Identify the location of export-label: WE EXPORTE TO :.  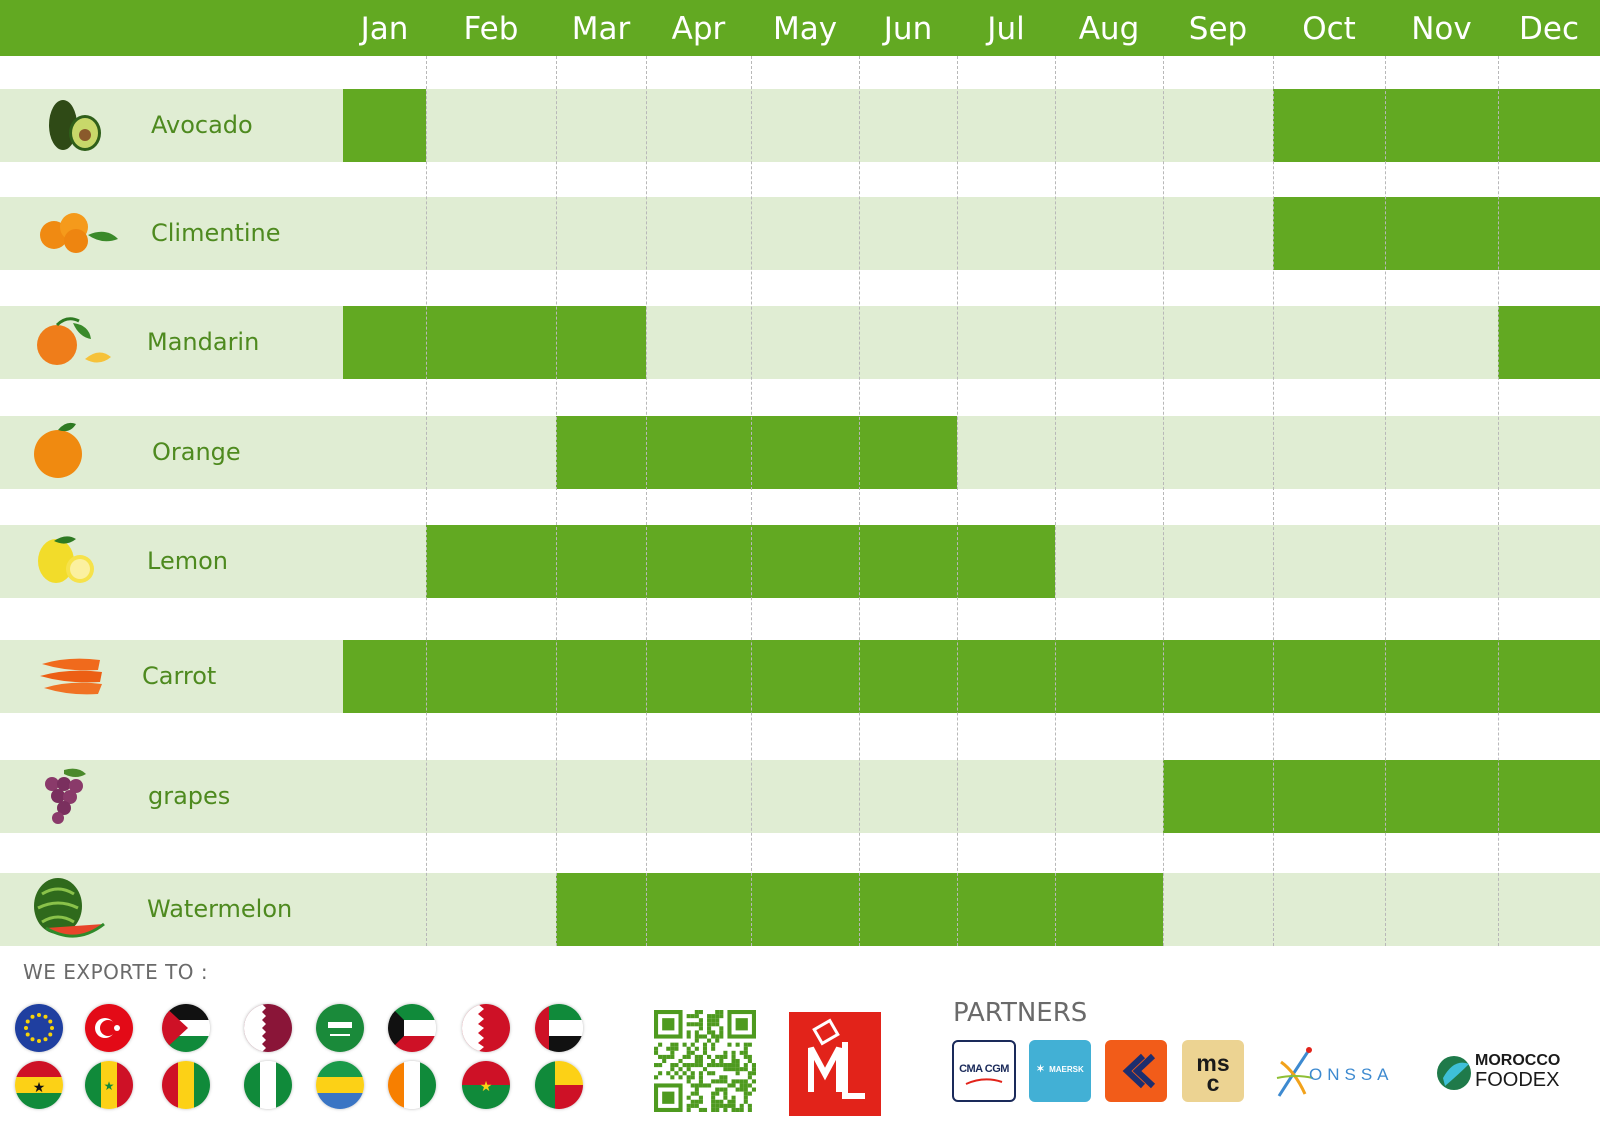
(116, 972).